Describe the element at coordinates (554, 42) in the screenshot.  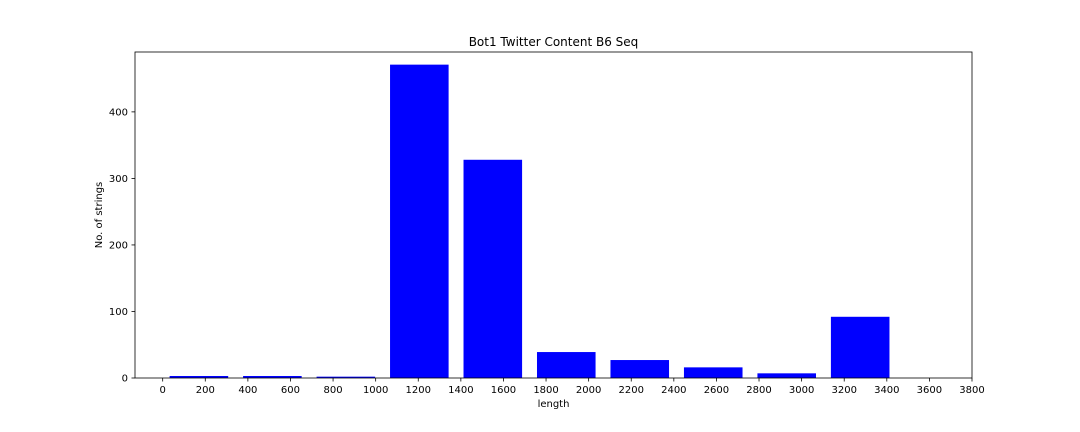
I see `chart-title: Bot1 Twitter Content B6 Seq` at that location.